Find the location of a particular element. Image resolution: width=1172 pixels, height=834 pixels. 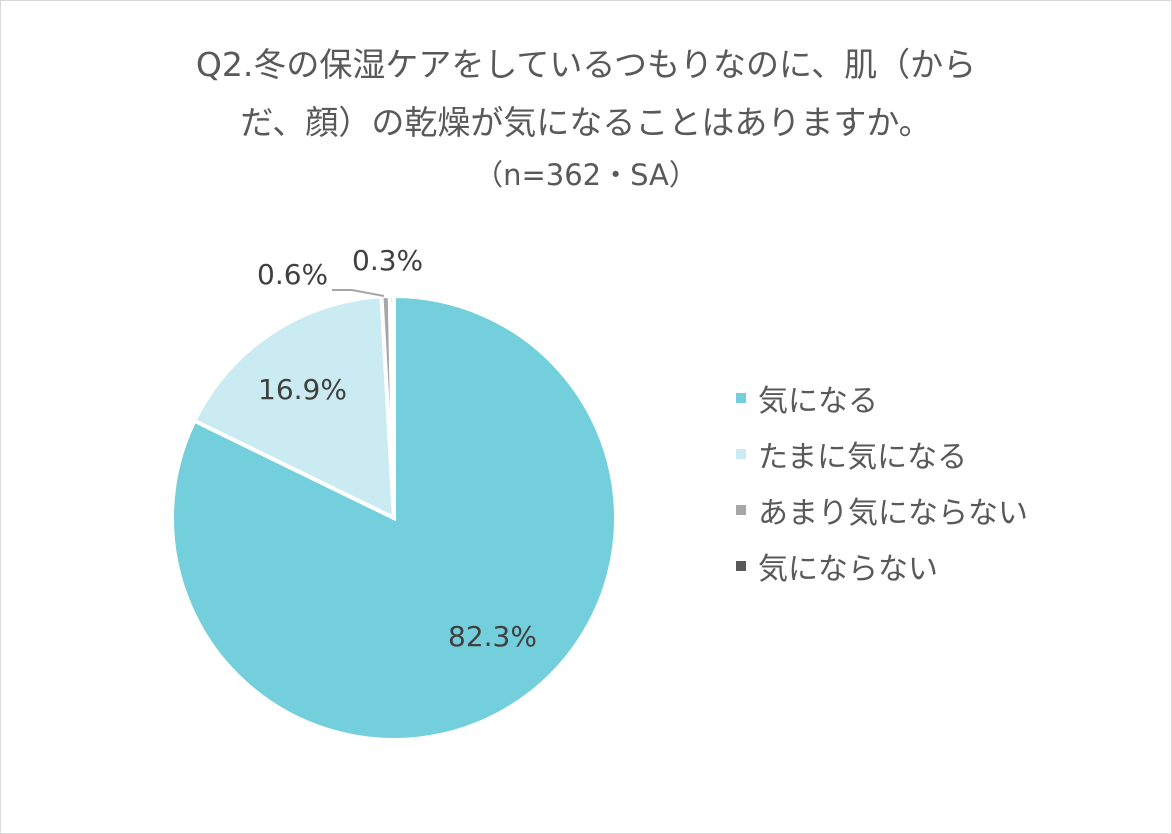

chart-title-line1: Q2.冬の保湿ケアをしているつもりなのに、肌（から is located at coordinates (586, 64).